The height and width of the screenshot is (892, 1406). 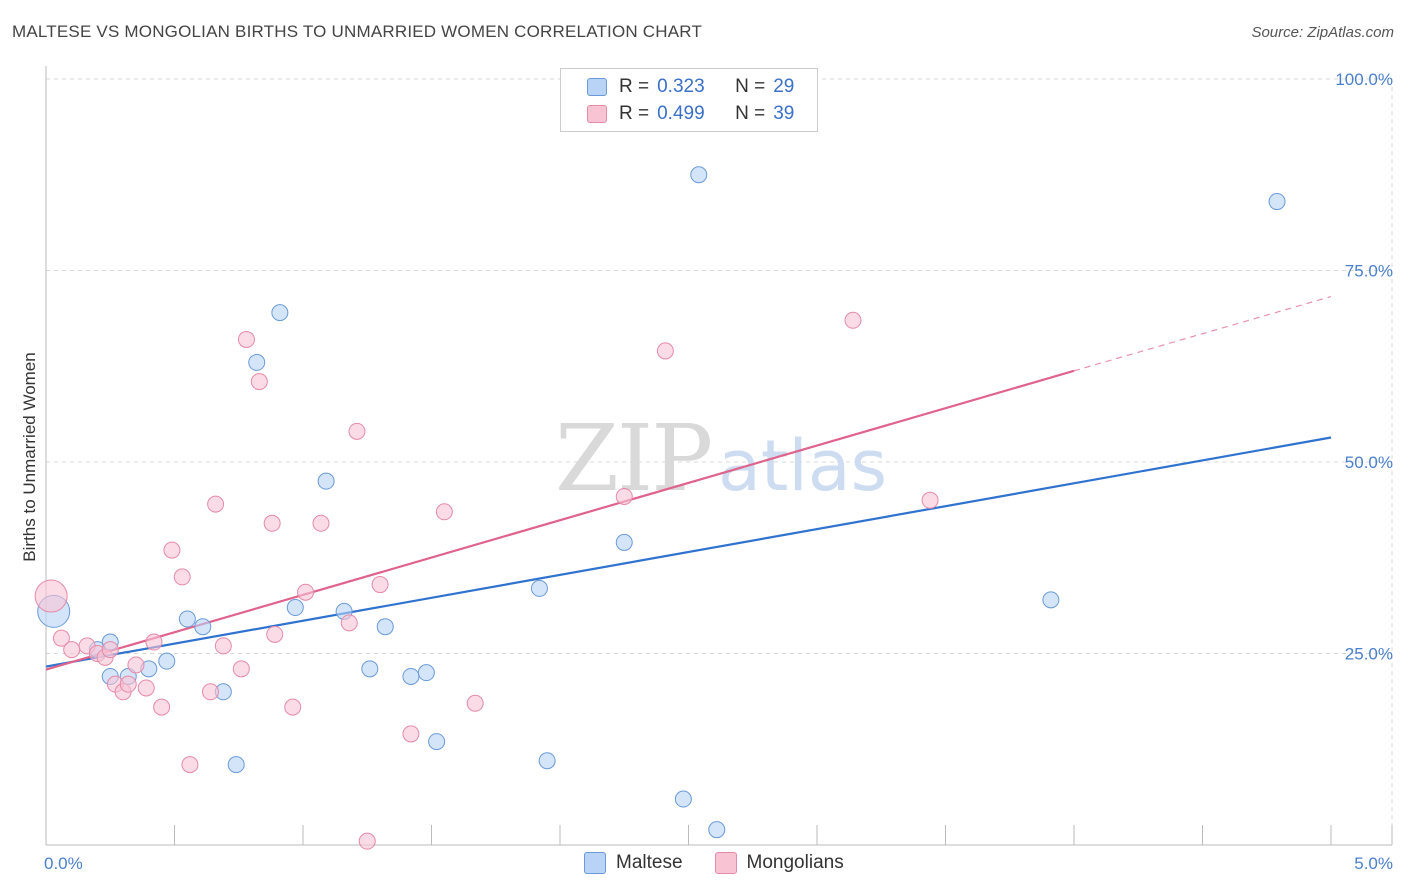 I want to click on x-tick-label-start: 0.0%, so click(x=63, y=863).